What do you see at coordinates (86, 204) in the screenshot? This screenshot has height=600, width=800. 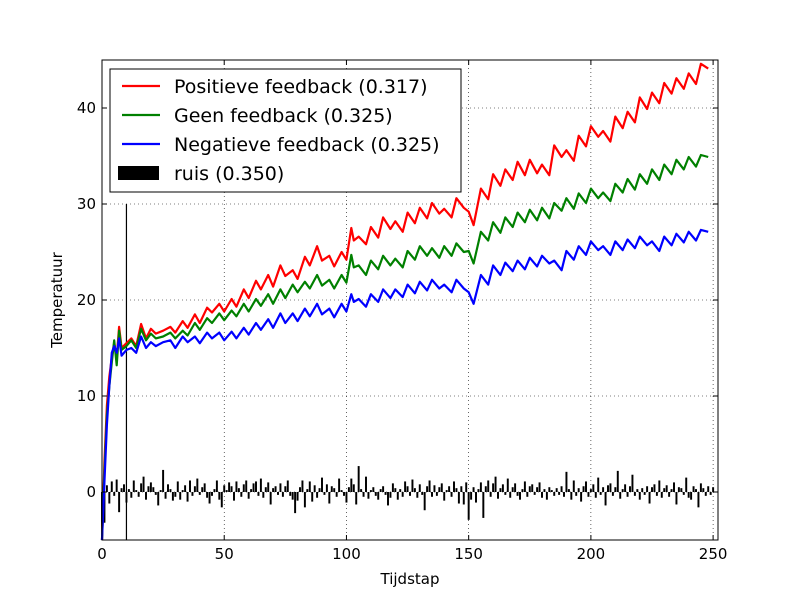 I see `y-tick-label: 30` at bounding box center [86, 204].